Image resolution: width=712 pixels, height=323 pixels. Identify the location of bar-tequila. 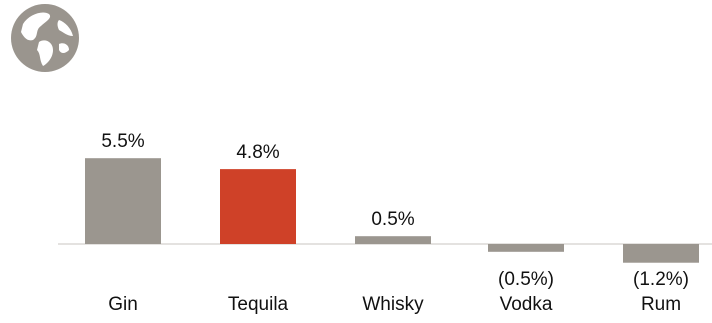
(258, 206).